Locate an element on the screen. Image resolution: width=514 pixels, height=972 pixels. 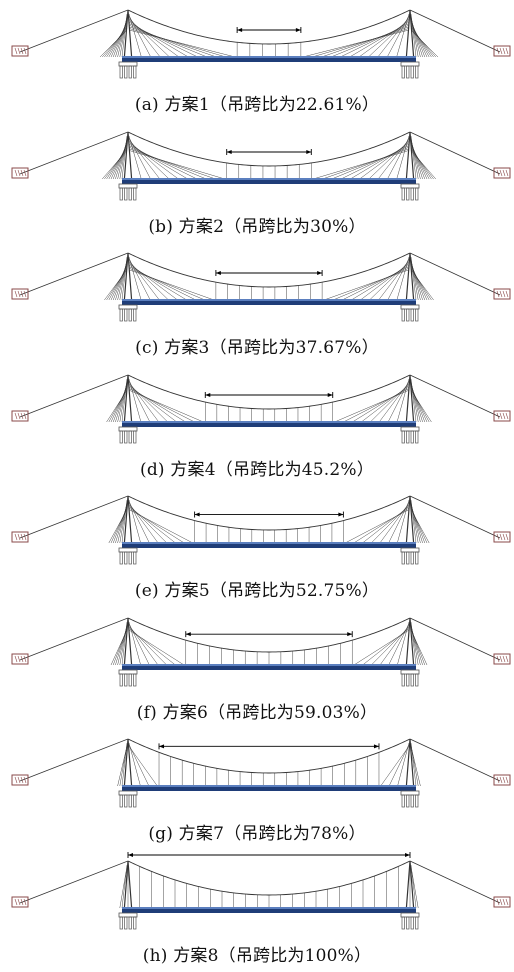
panel-caption: (d) 方案4（吊跨比为45.2%） is located at coordinates (257, 469).